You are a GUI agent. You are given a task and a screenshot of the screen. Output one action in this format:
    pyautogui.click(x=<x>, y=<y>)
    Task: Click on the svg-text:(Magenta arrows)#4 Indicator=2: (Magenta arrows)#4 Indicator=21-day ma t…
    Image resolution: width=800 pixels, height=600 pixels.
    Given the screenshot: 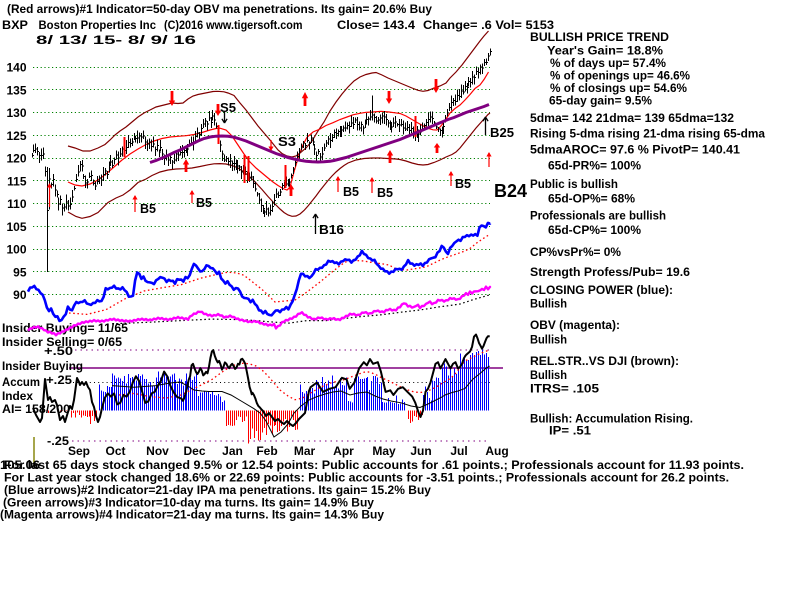 What is the action you would take?
    pyautogui.click(x=192, y=515)
    